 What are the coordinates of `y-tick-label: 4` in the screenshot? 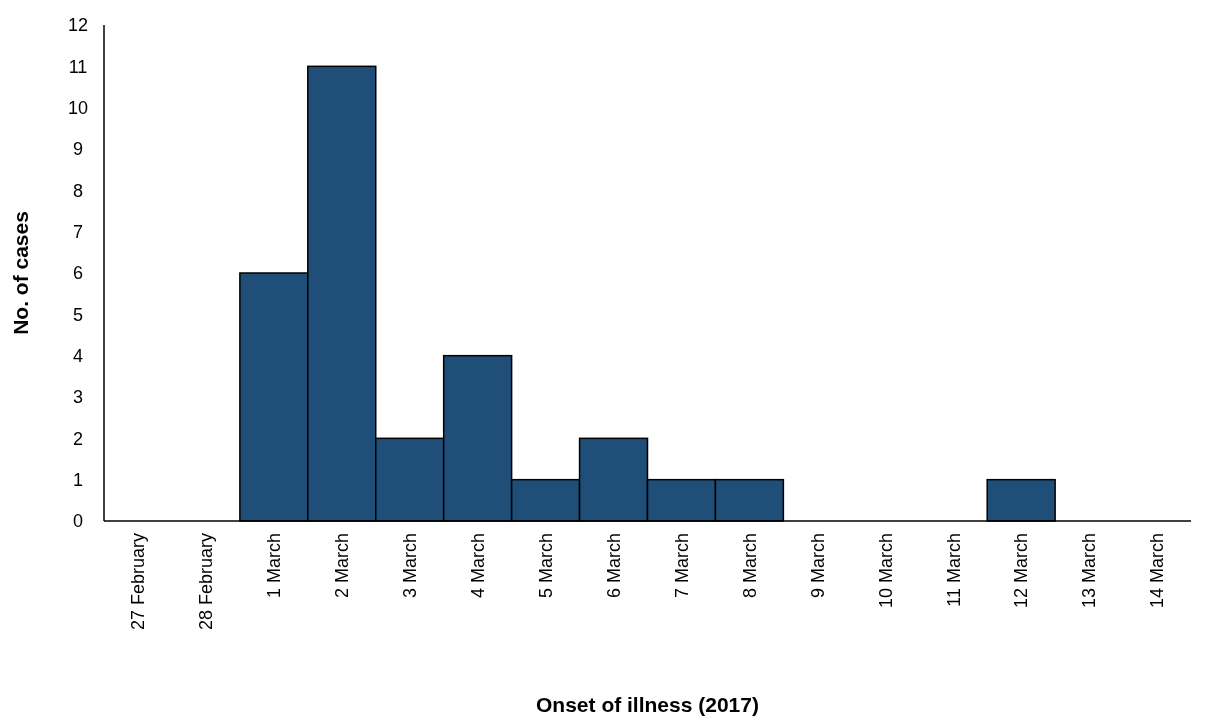 It's located at (78, 355).